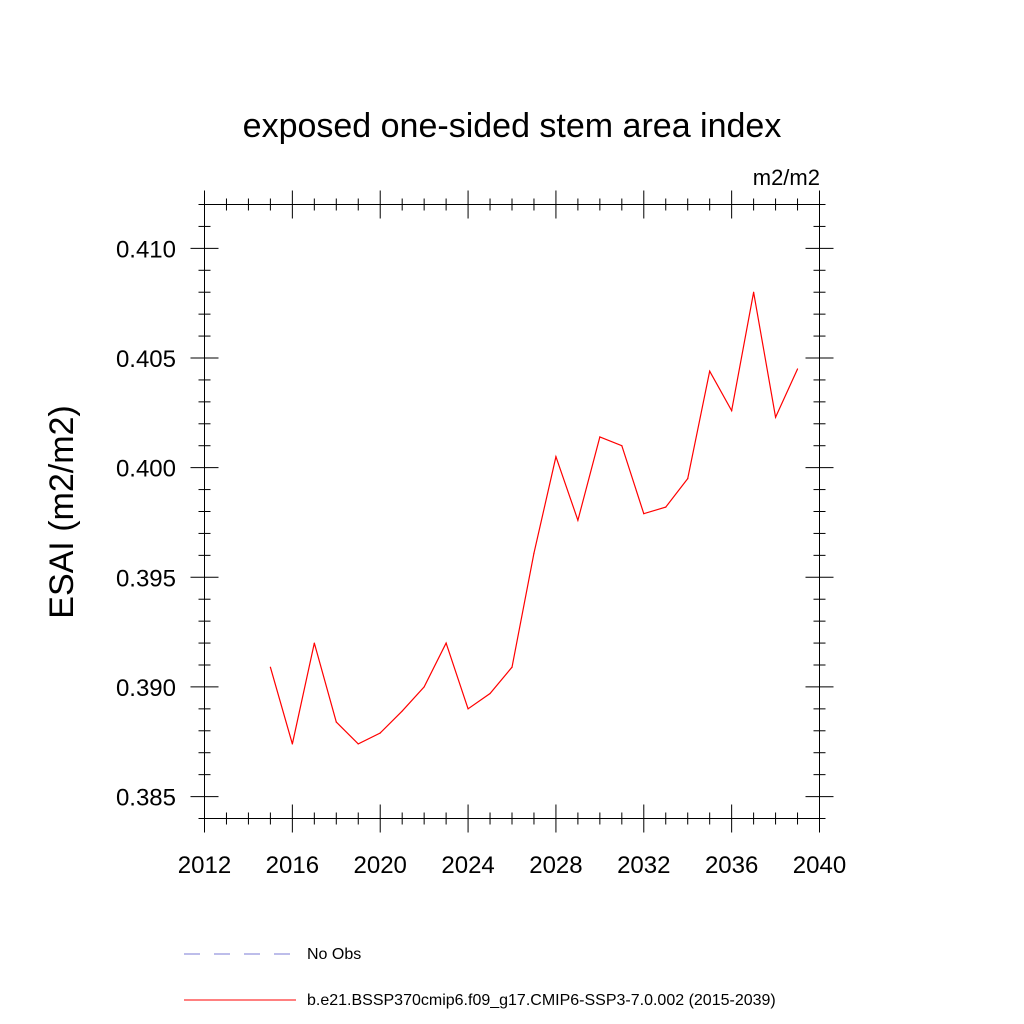  What do you see at coordinates (512, 126) in the screenshot?
I see `chart-title: exposed one-sided stem area index` at bounding box center [512, 126].